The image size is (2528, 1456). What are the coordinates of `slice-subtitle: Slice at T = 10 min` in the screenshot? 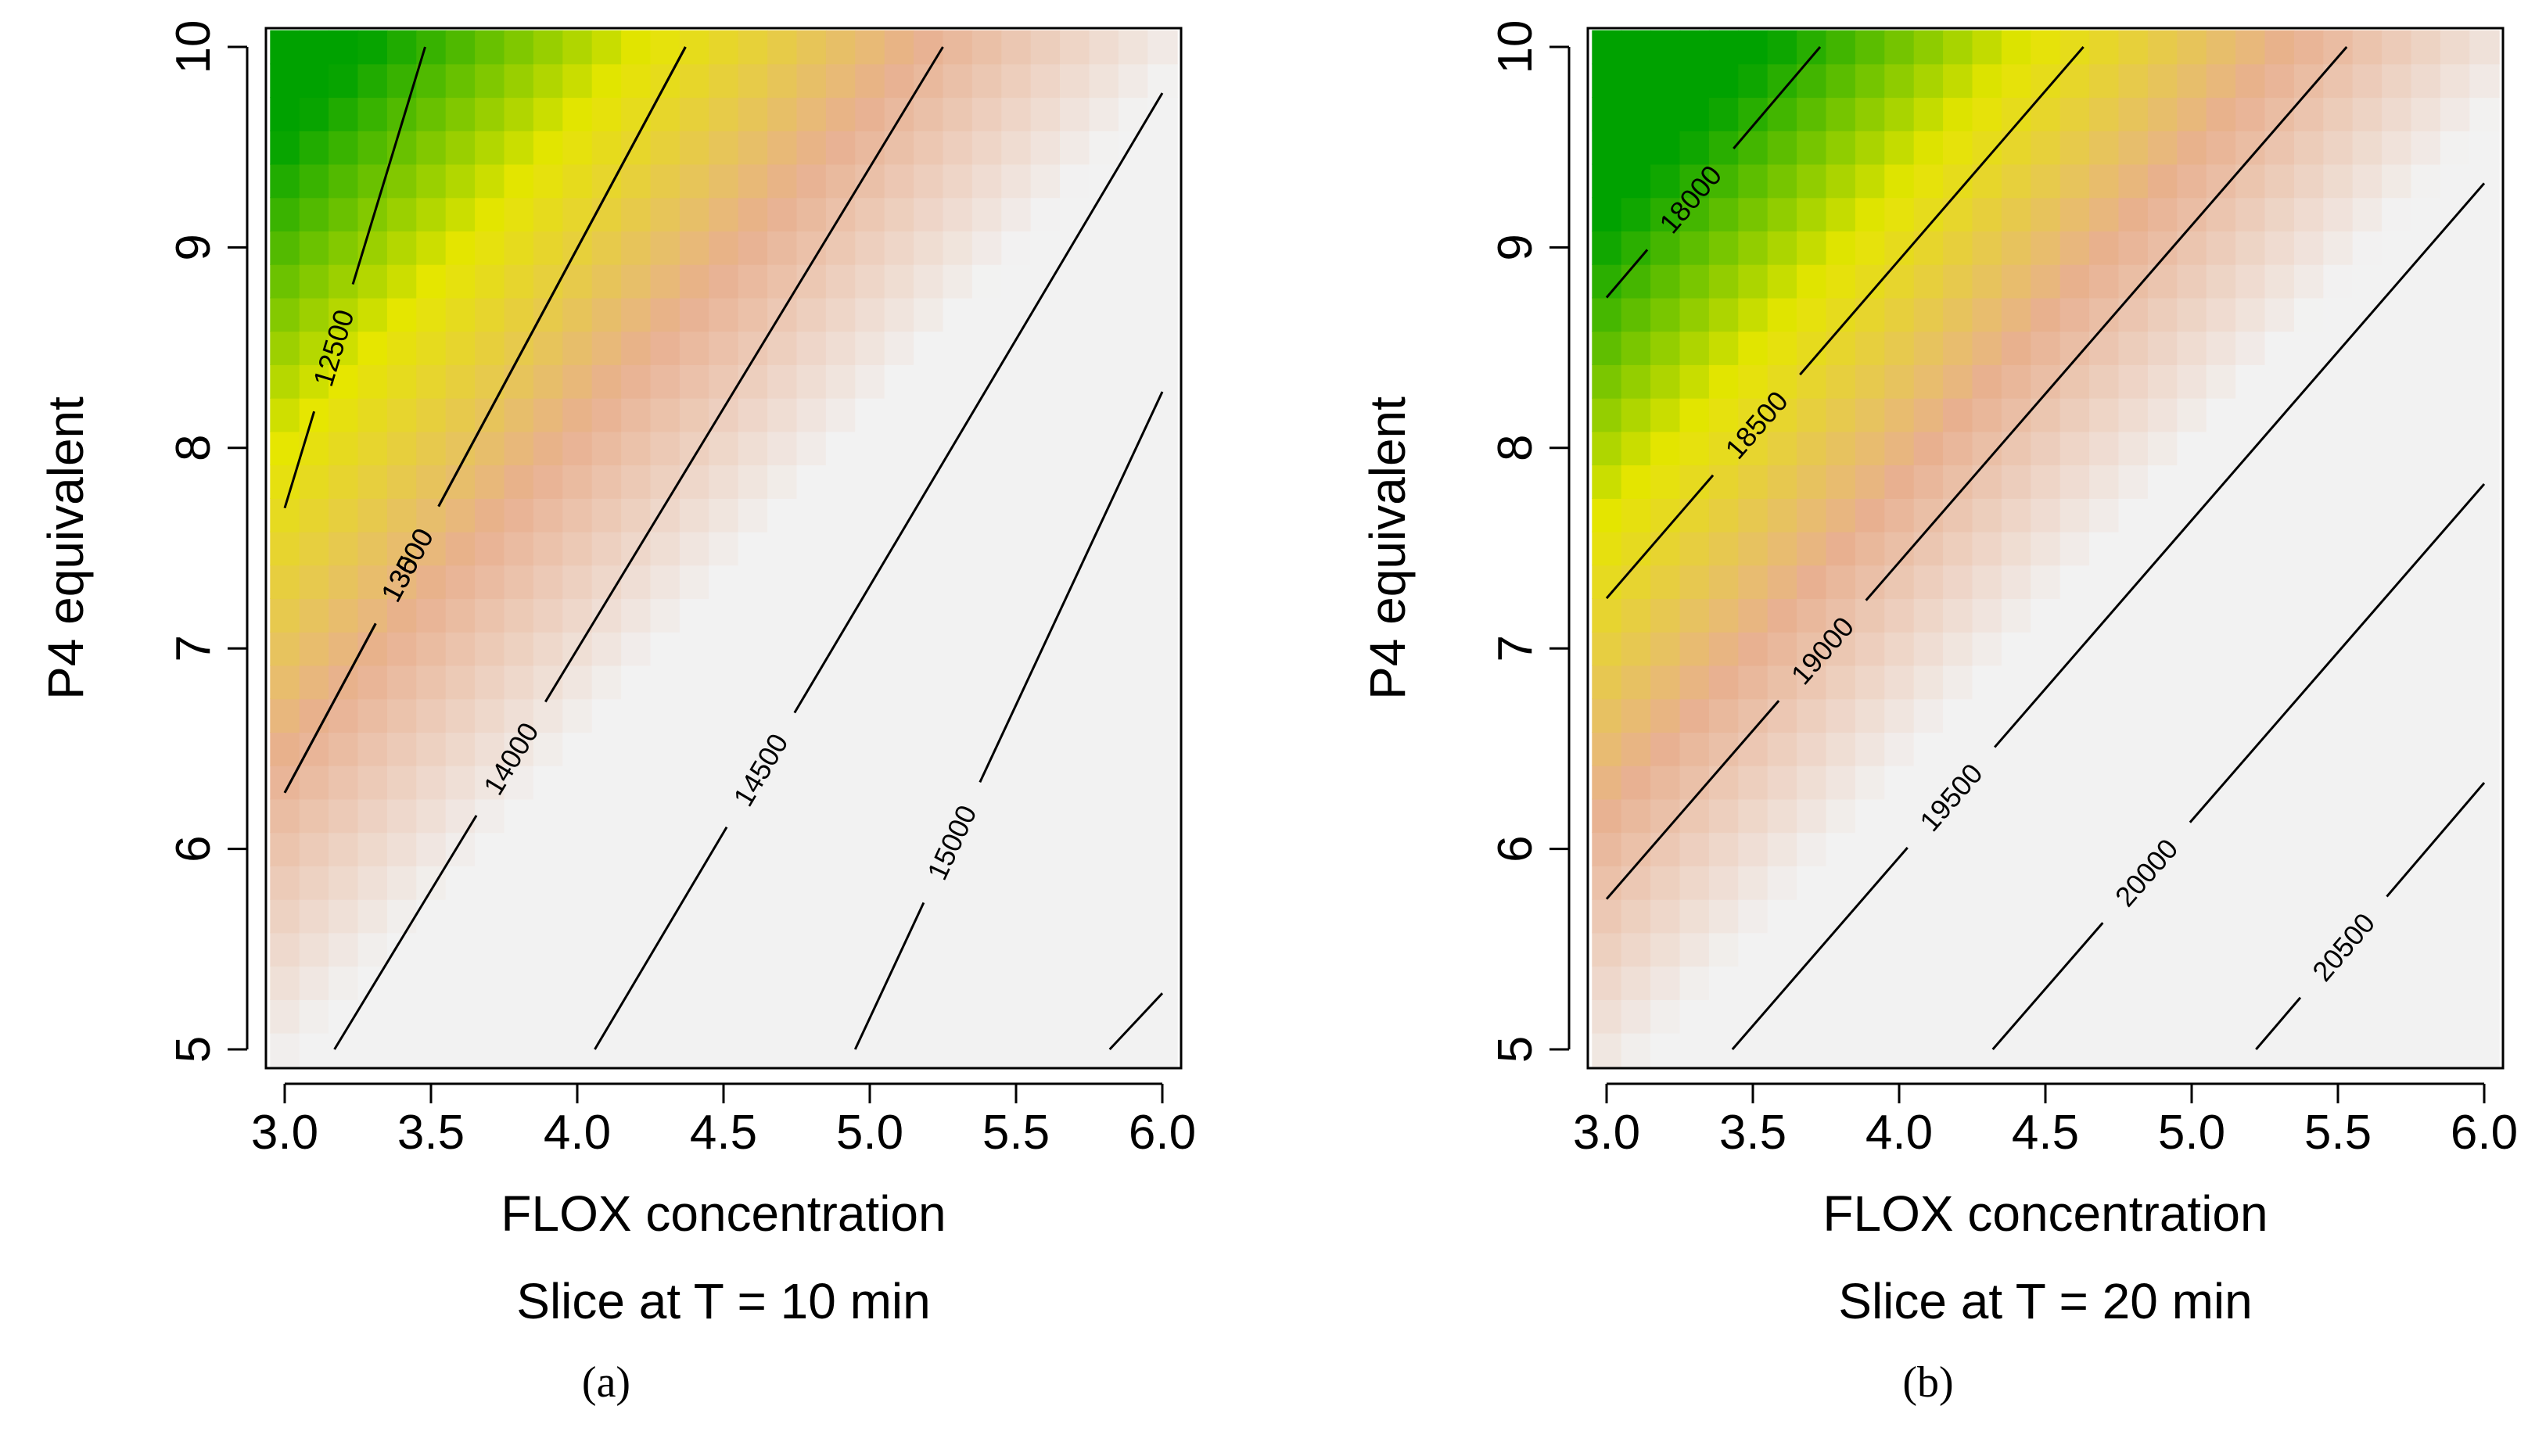 It's located at (723, 1301).